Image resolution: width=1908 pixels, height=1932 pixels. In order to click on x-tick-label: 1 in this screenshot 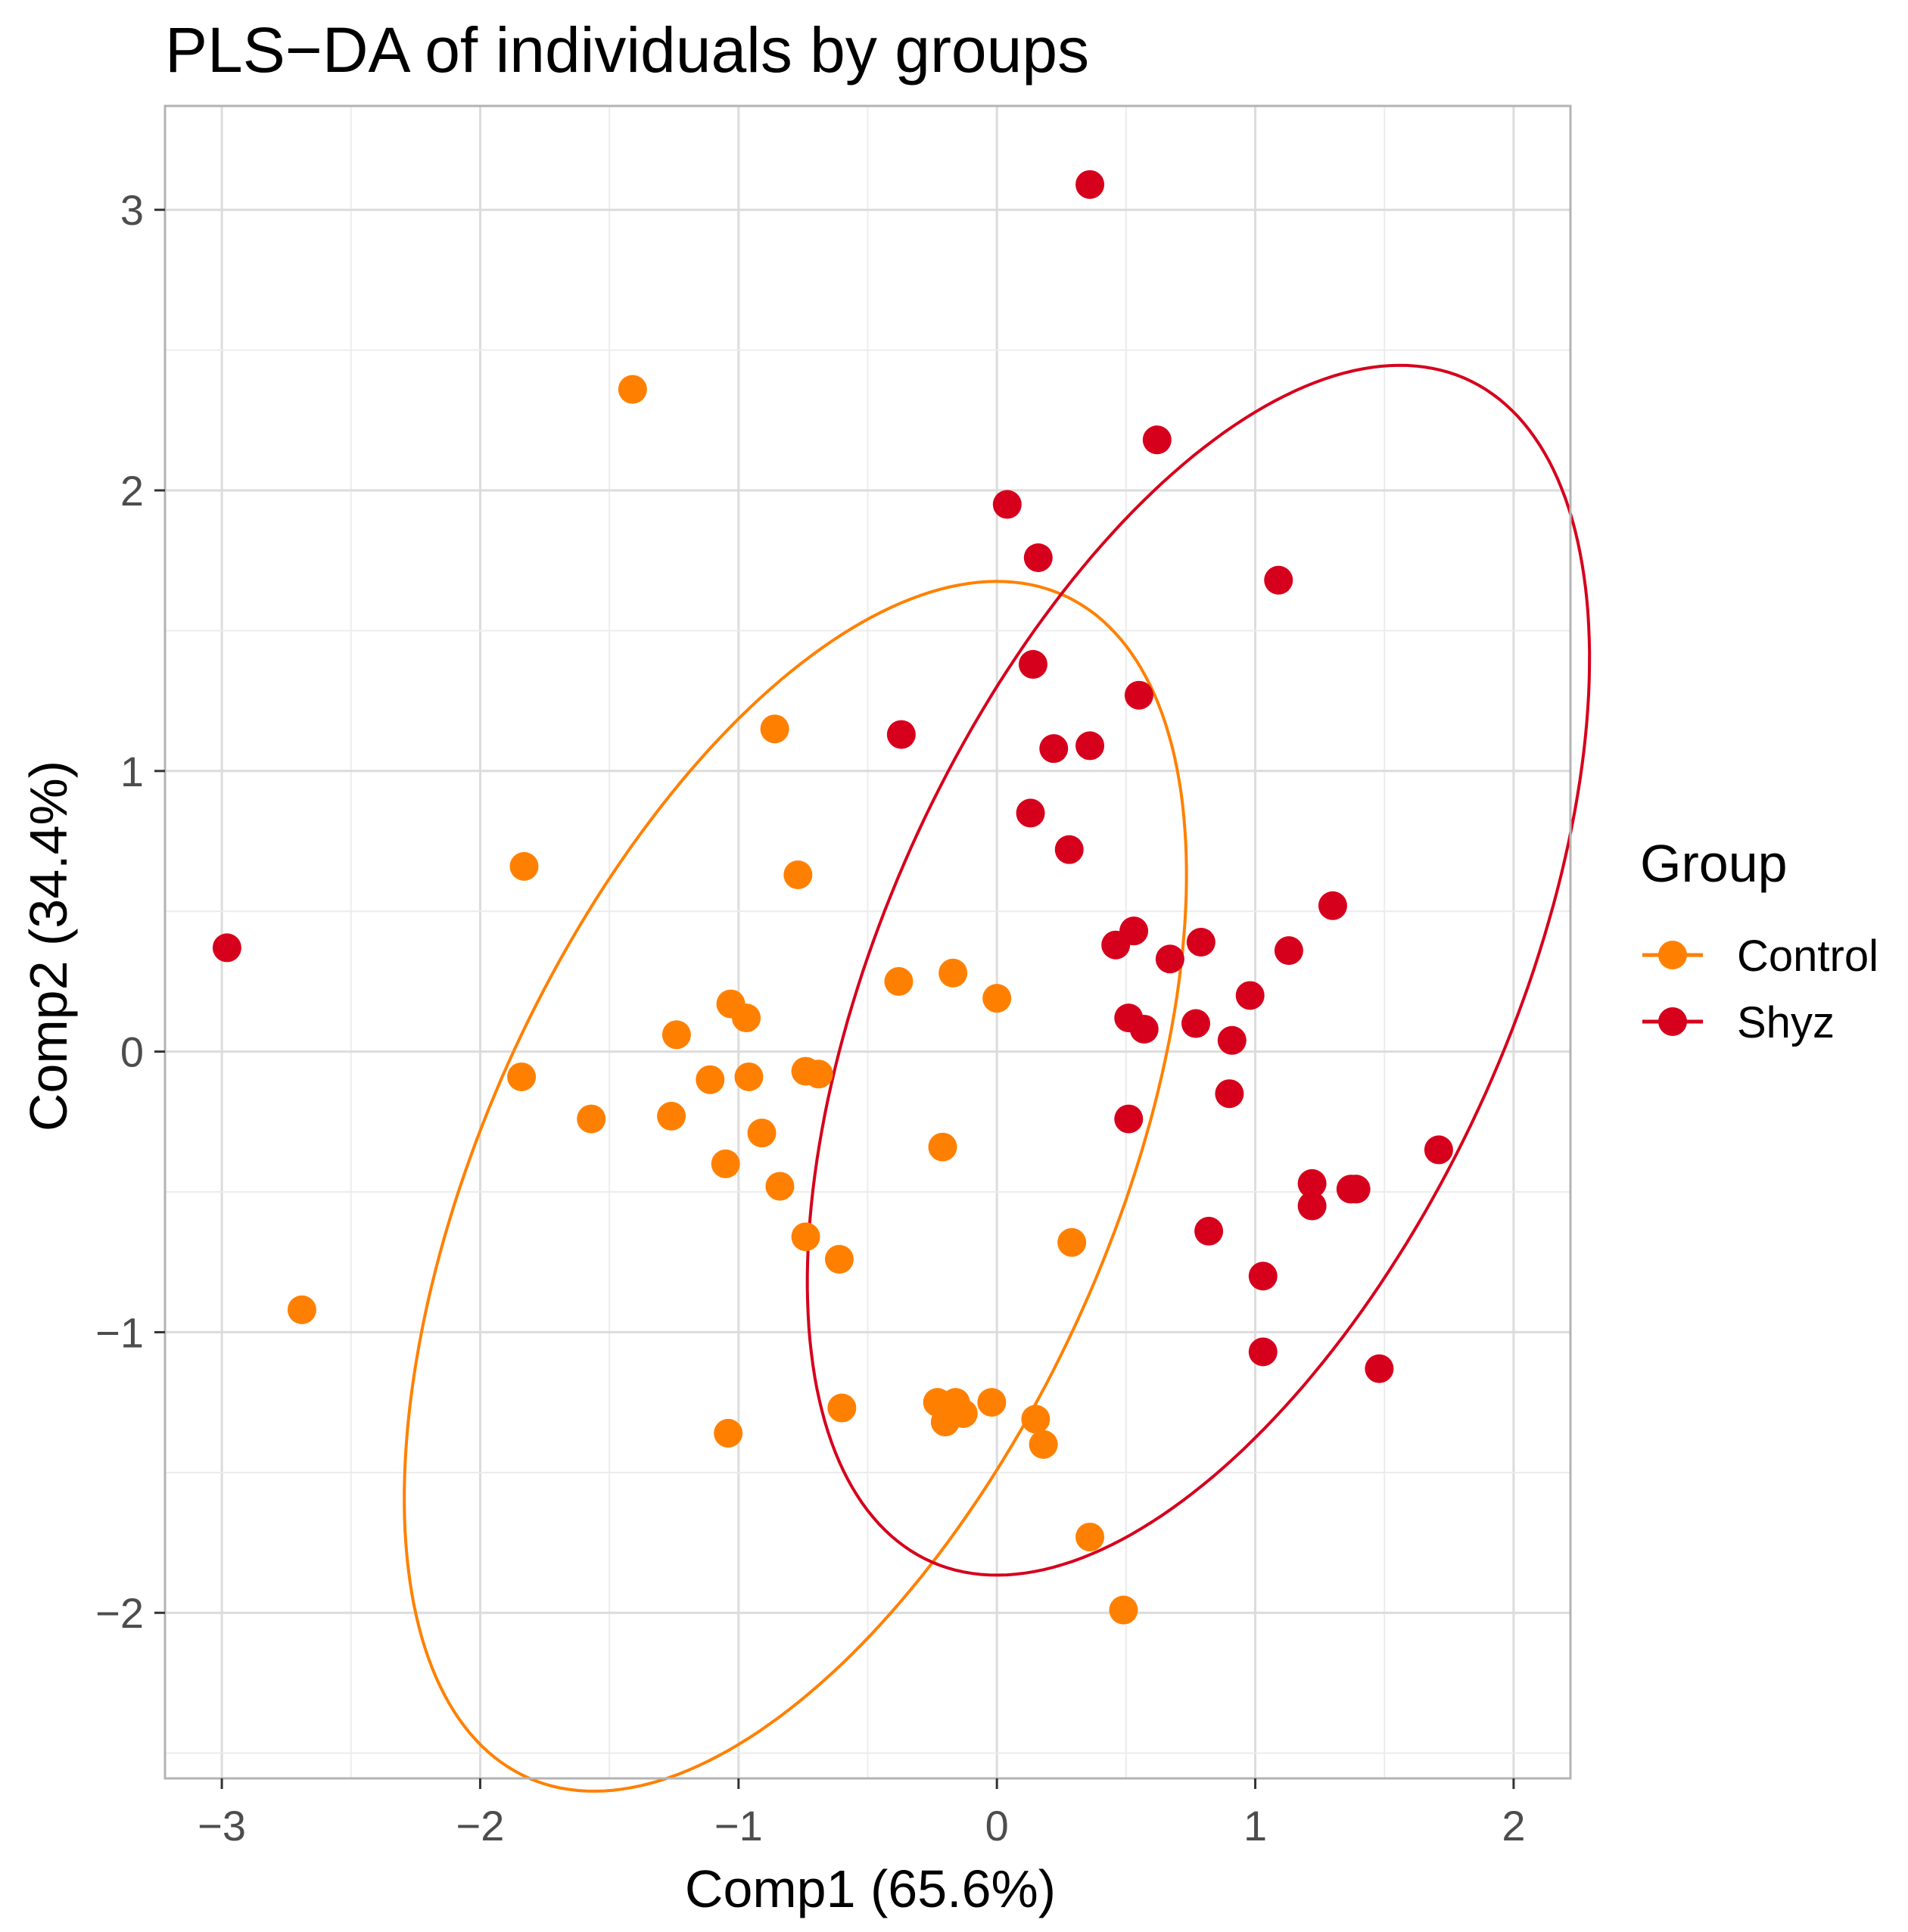, I will do `click(1255, 1826)`.